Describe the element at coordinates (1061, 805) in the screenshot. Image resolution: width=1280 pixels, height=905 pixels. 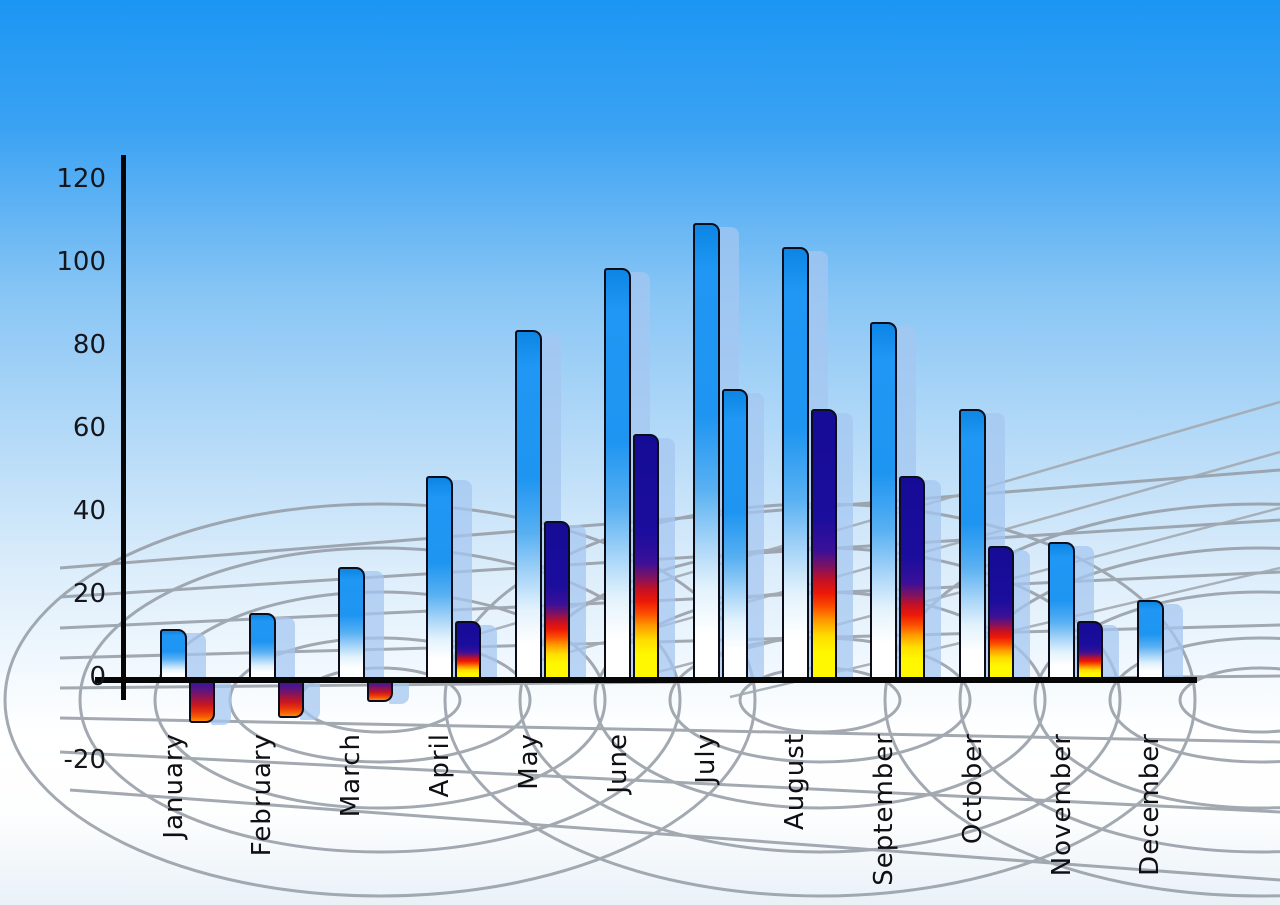
I see `x-axis-label-november: November` at that location.